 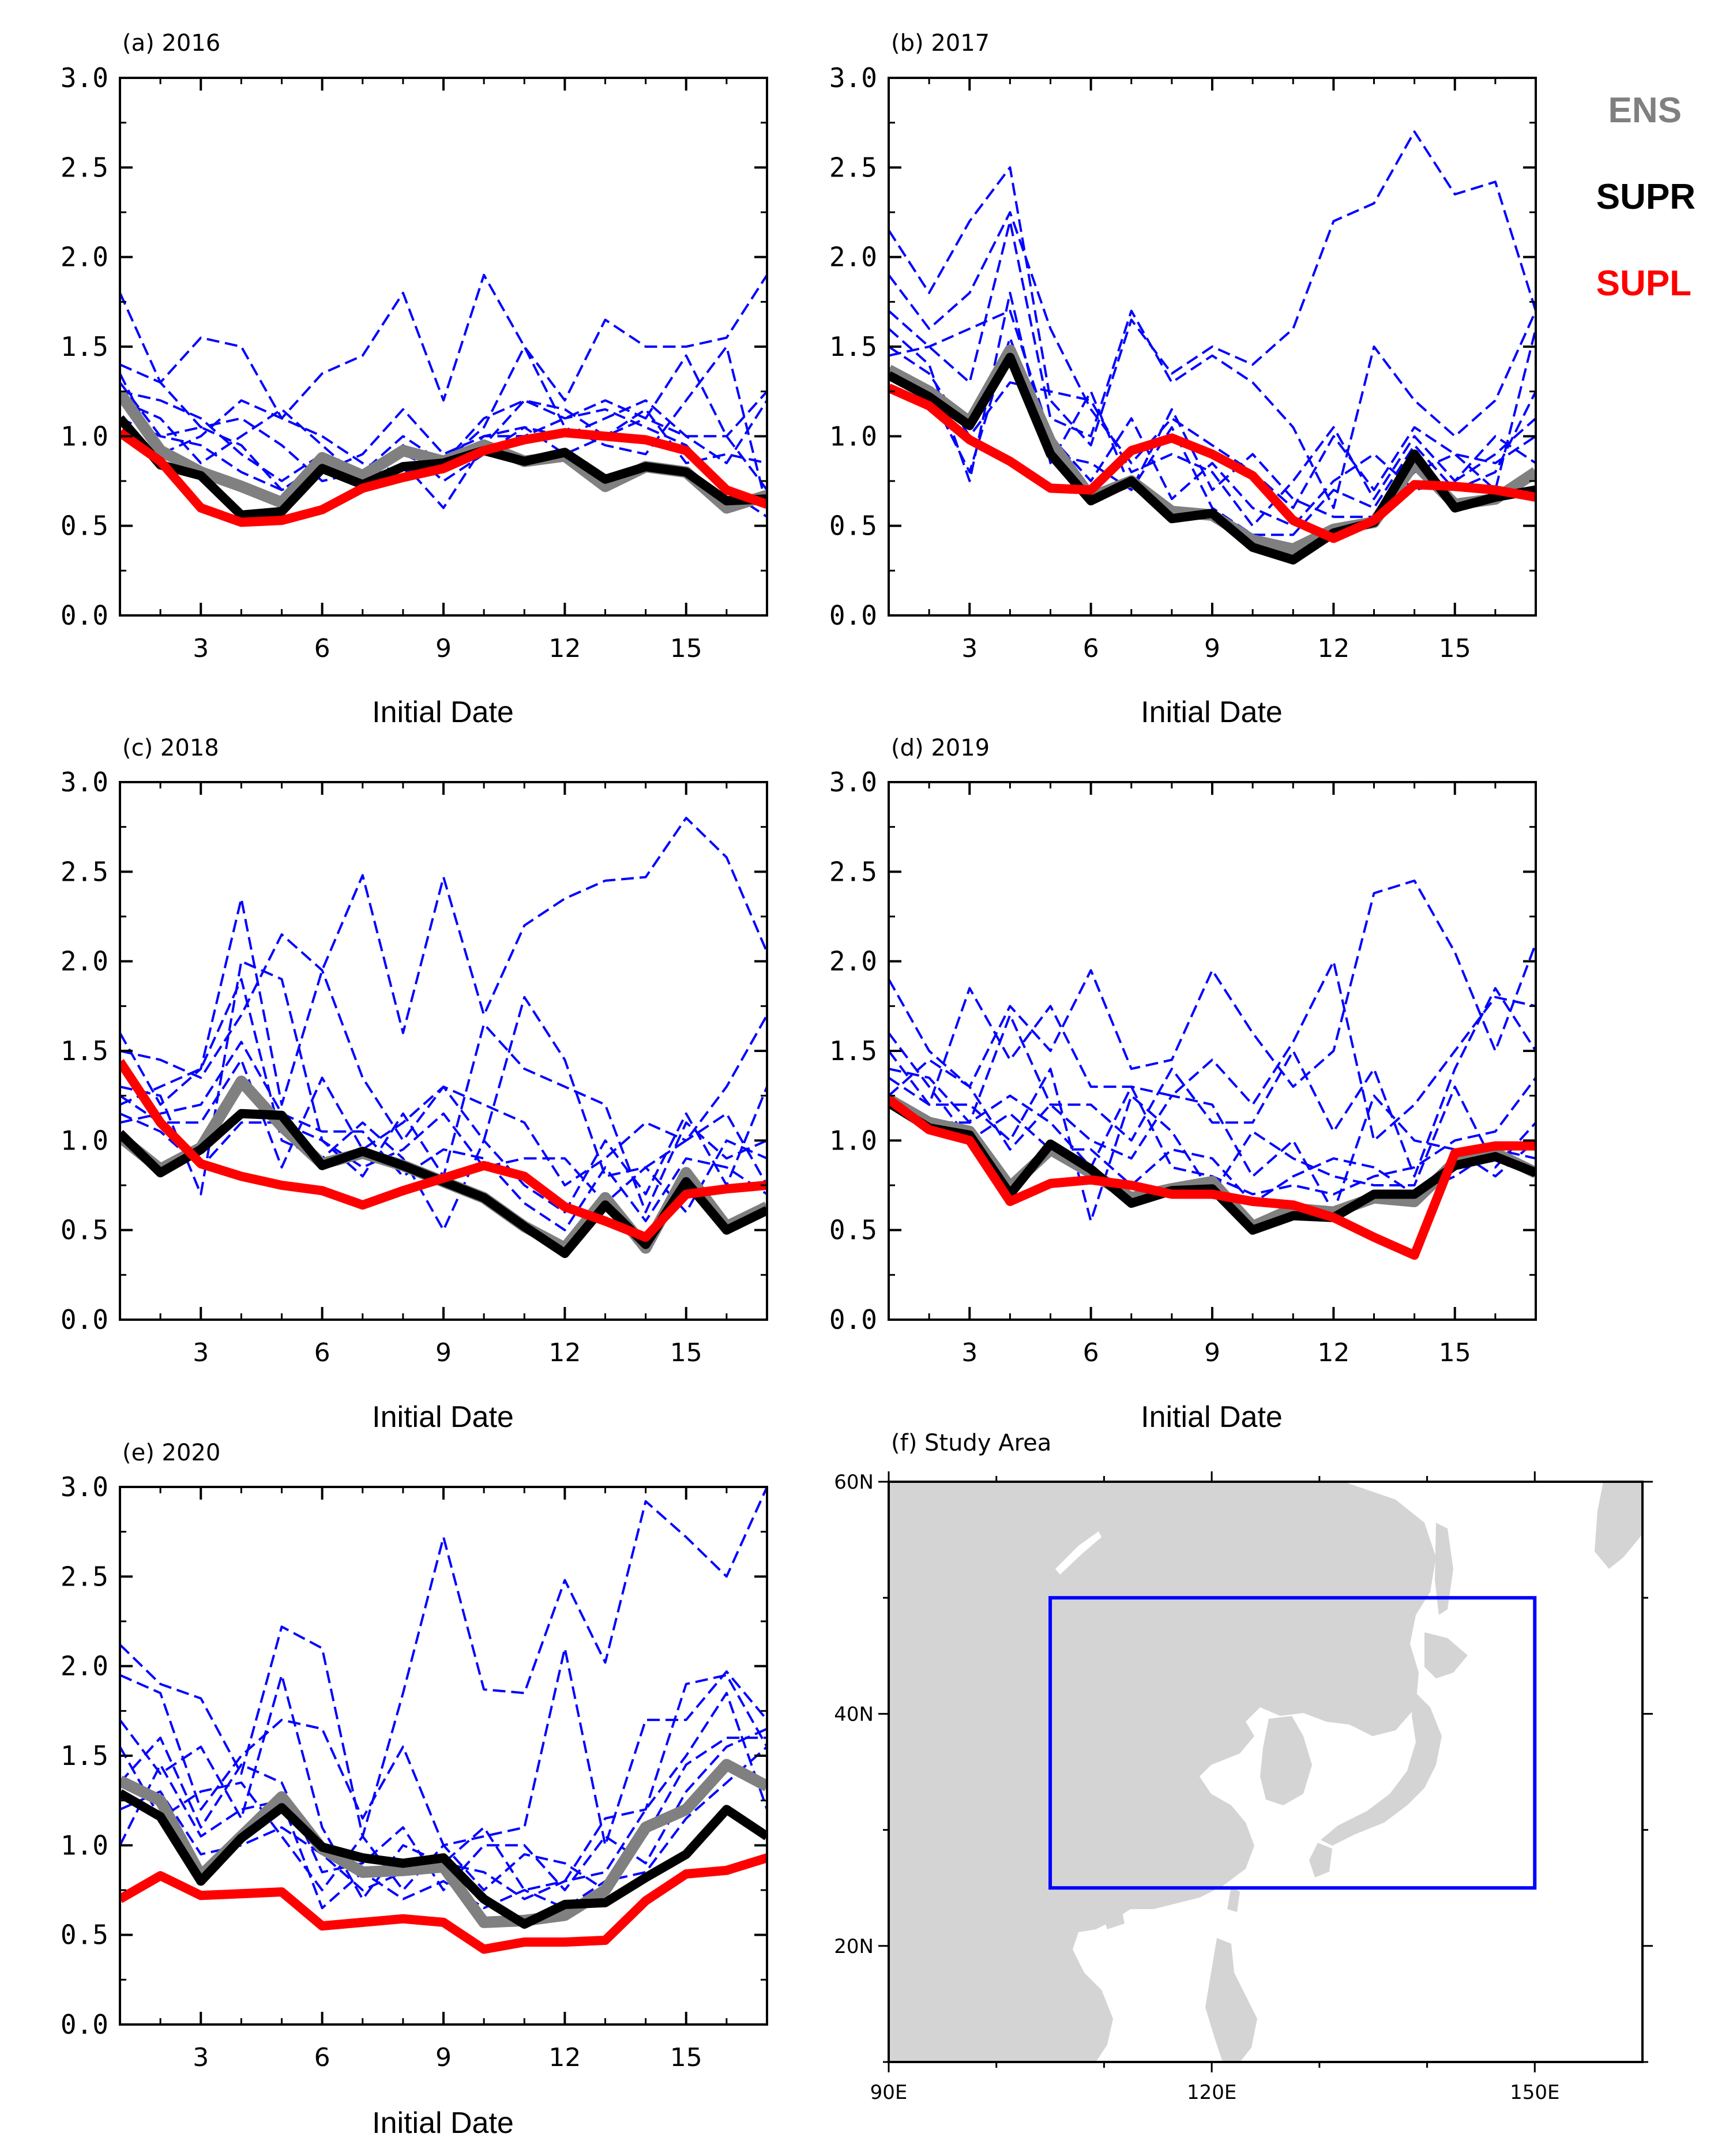 What do you see at coordinates (1618, 1525) in the screenshot?
I see `land-kamchatka` at bounding box center [1618, 1525].